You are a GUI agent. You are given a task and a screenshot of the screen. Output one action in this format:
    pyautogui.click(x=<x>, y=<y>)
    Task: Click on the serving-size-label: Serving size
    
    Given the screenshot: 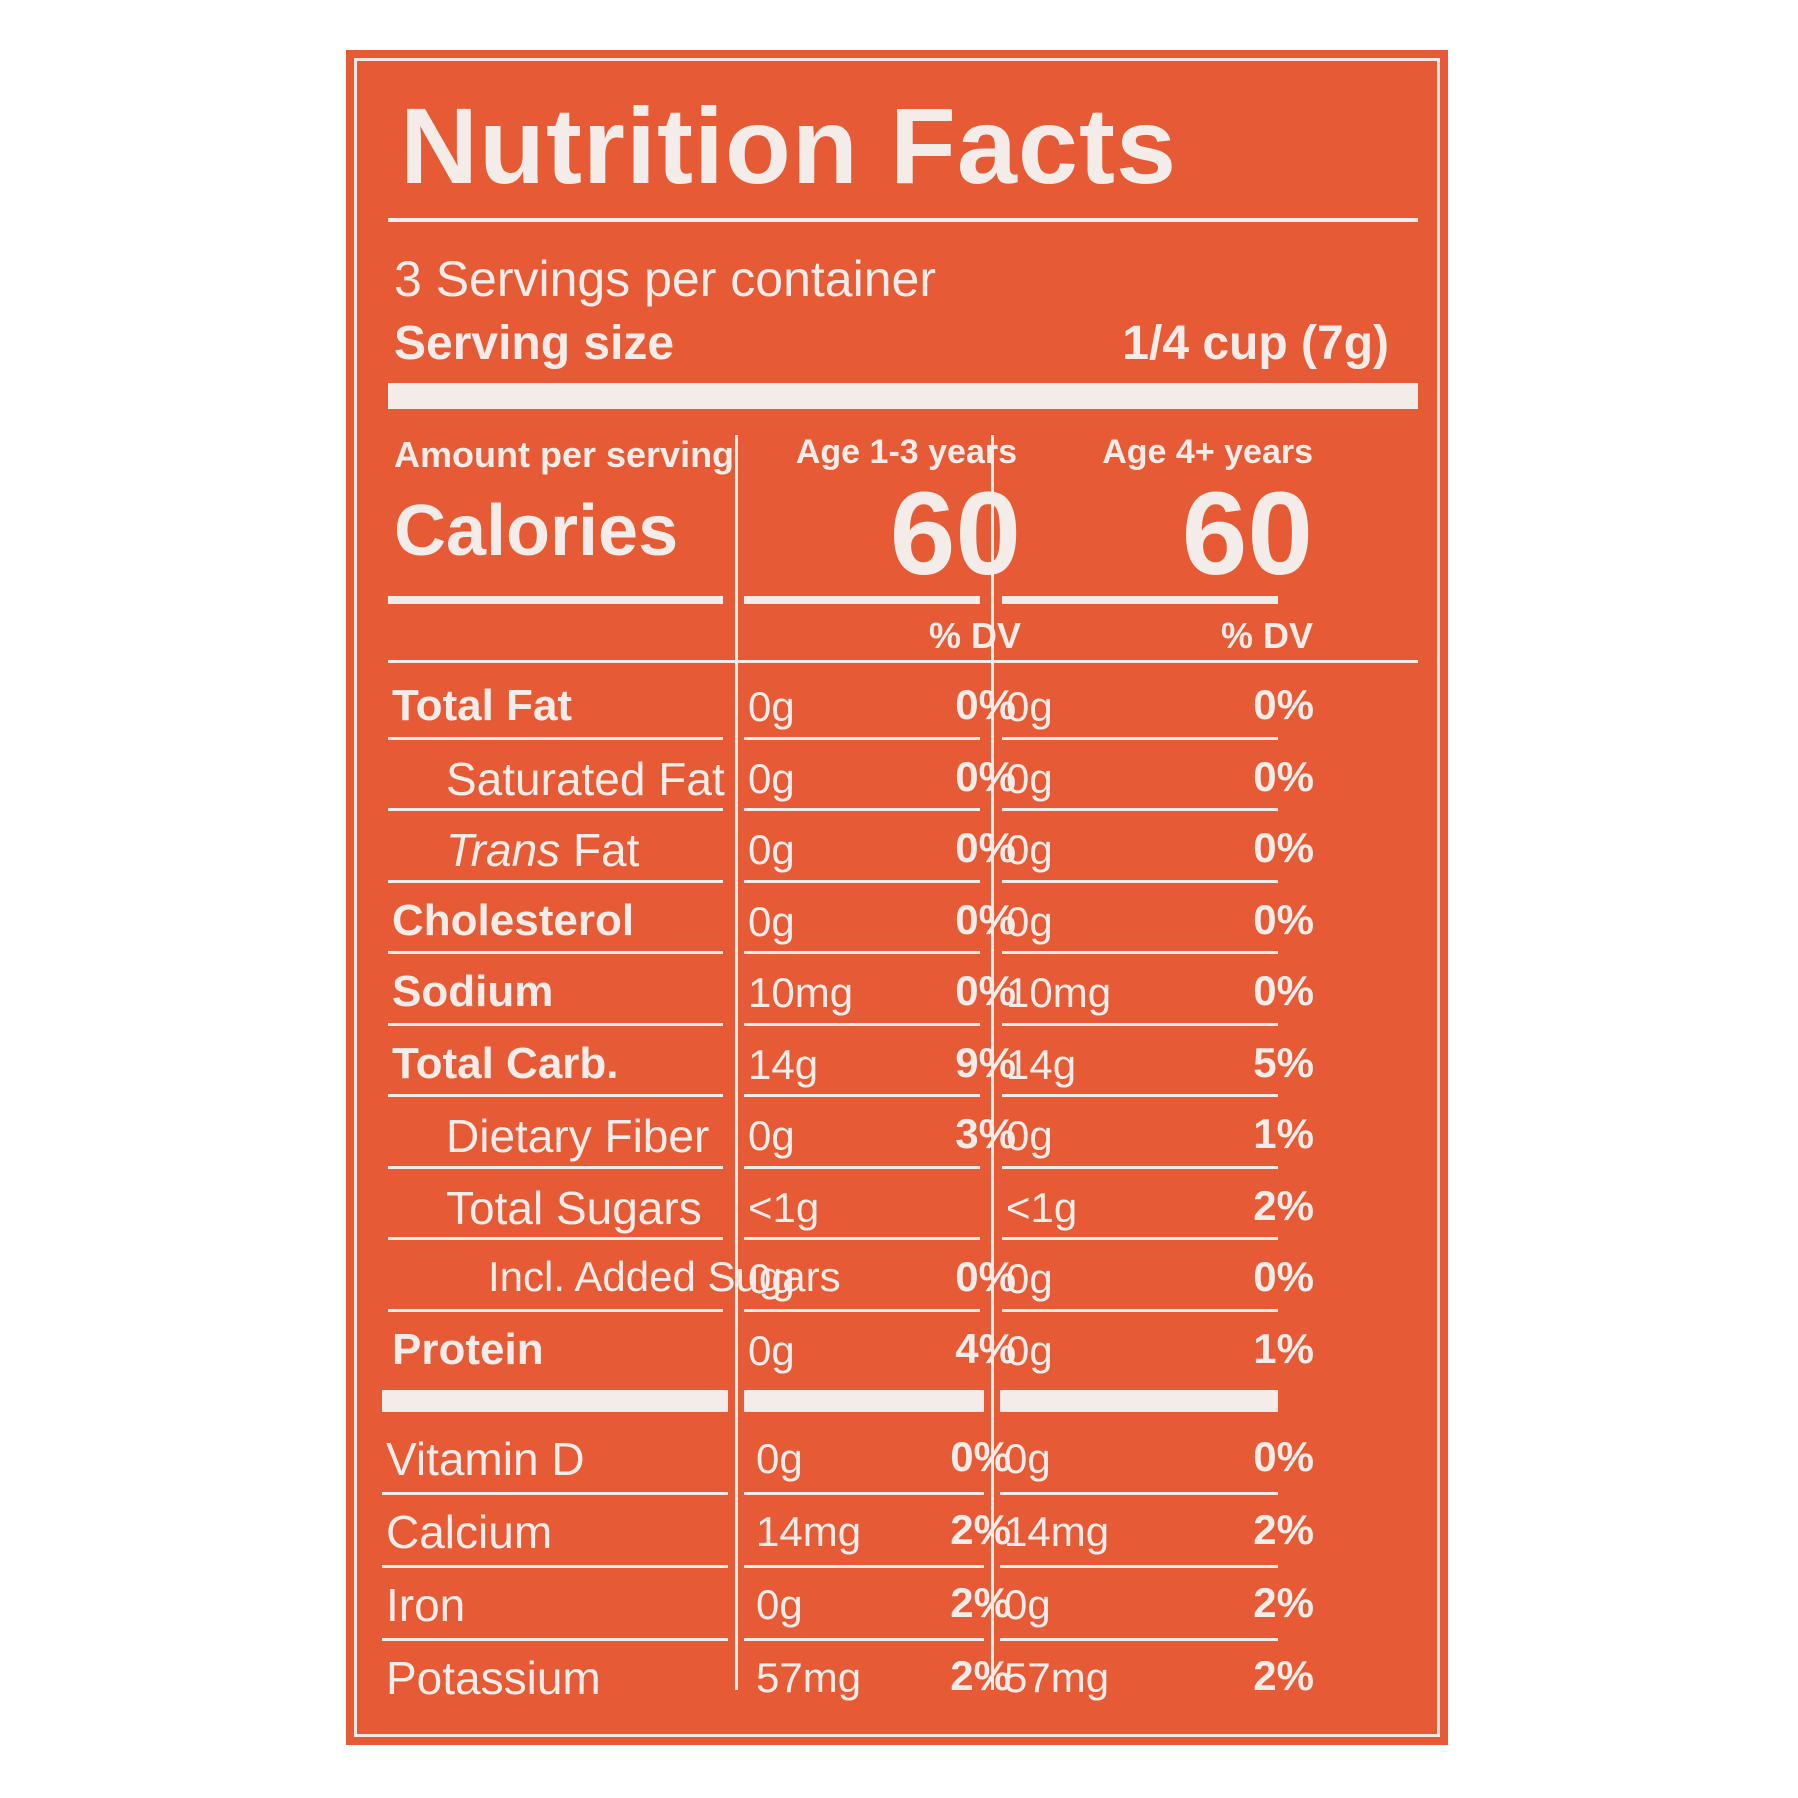 What is the action you would take?
    pyautogui.click(x=534, y=343)
    